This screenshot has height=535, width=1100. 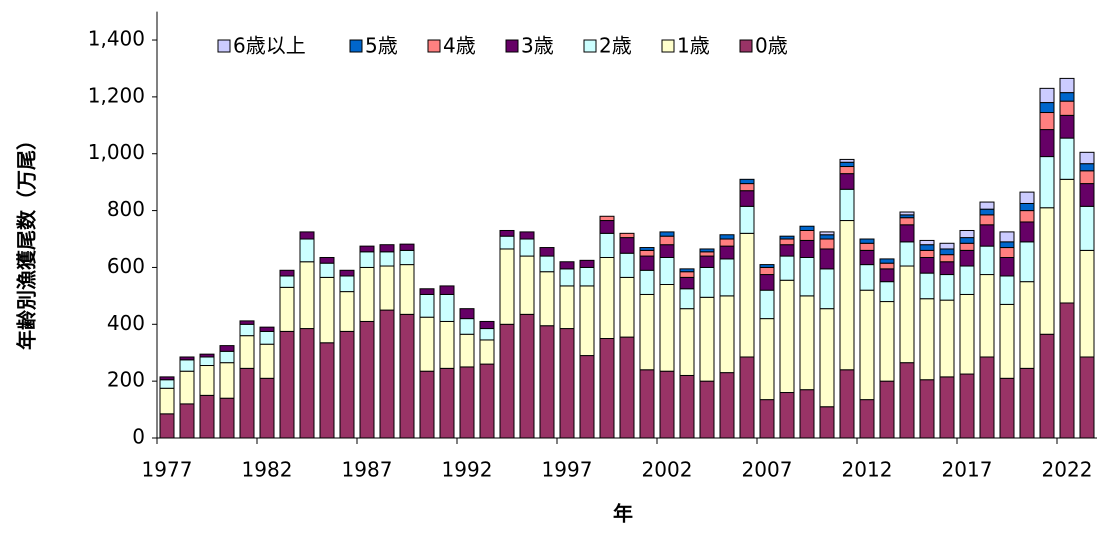 I want to click on y-tick-label: 1,200, so click(x=116, y=95).